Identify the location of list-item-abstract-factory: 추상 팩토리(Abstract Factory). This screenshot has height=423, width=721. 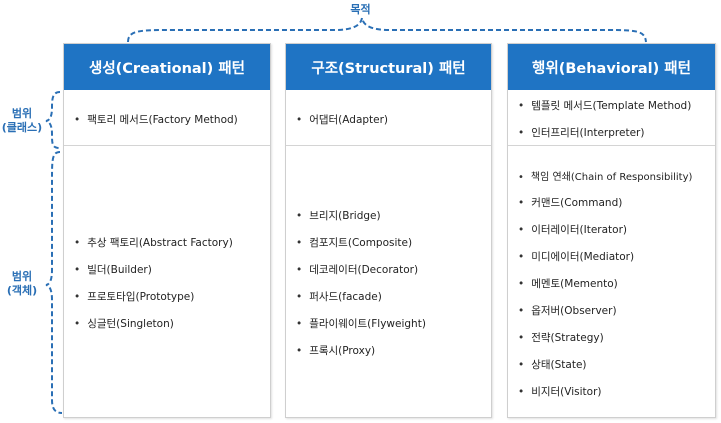
(153, 242).